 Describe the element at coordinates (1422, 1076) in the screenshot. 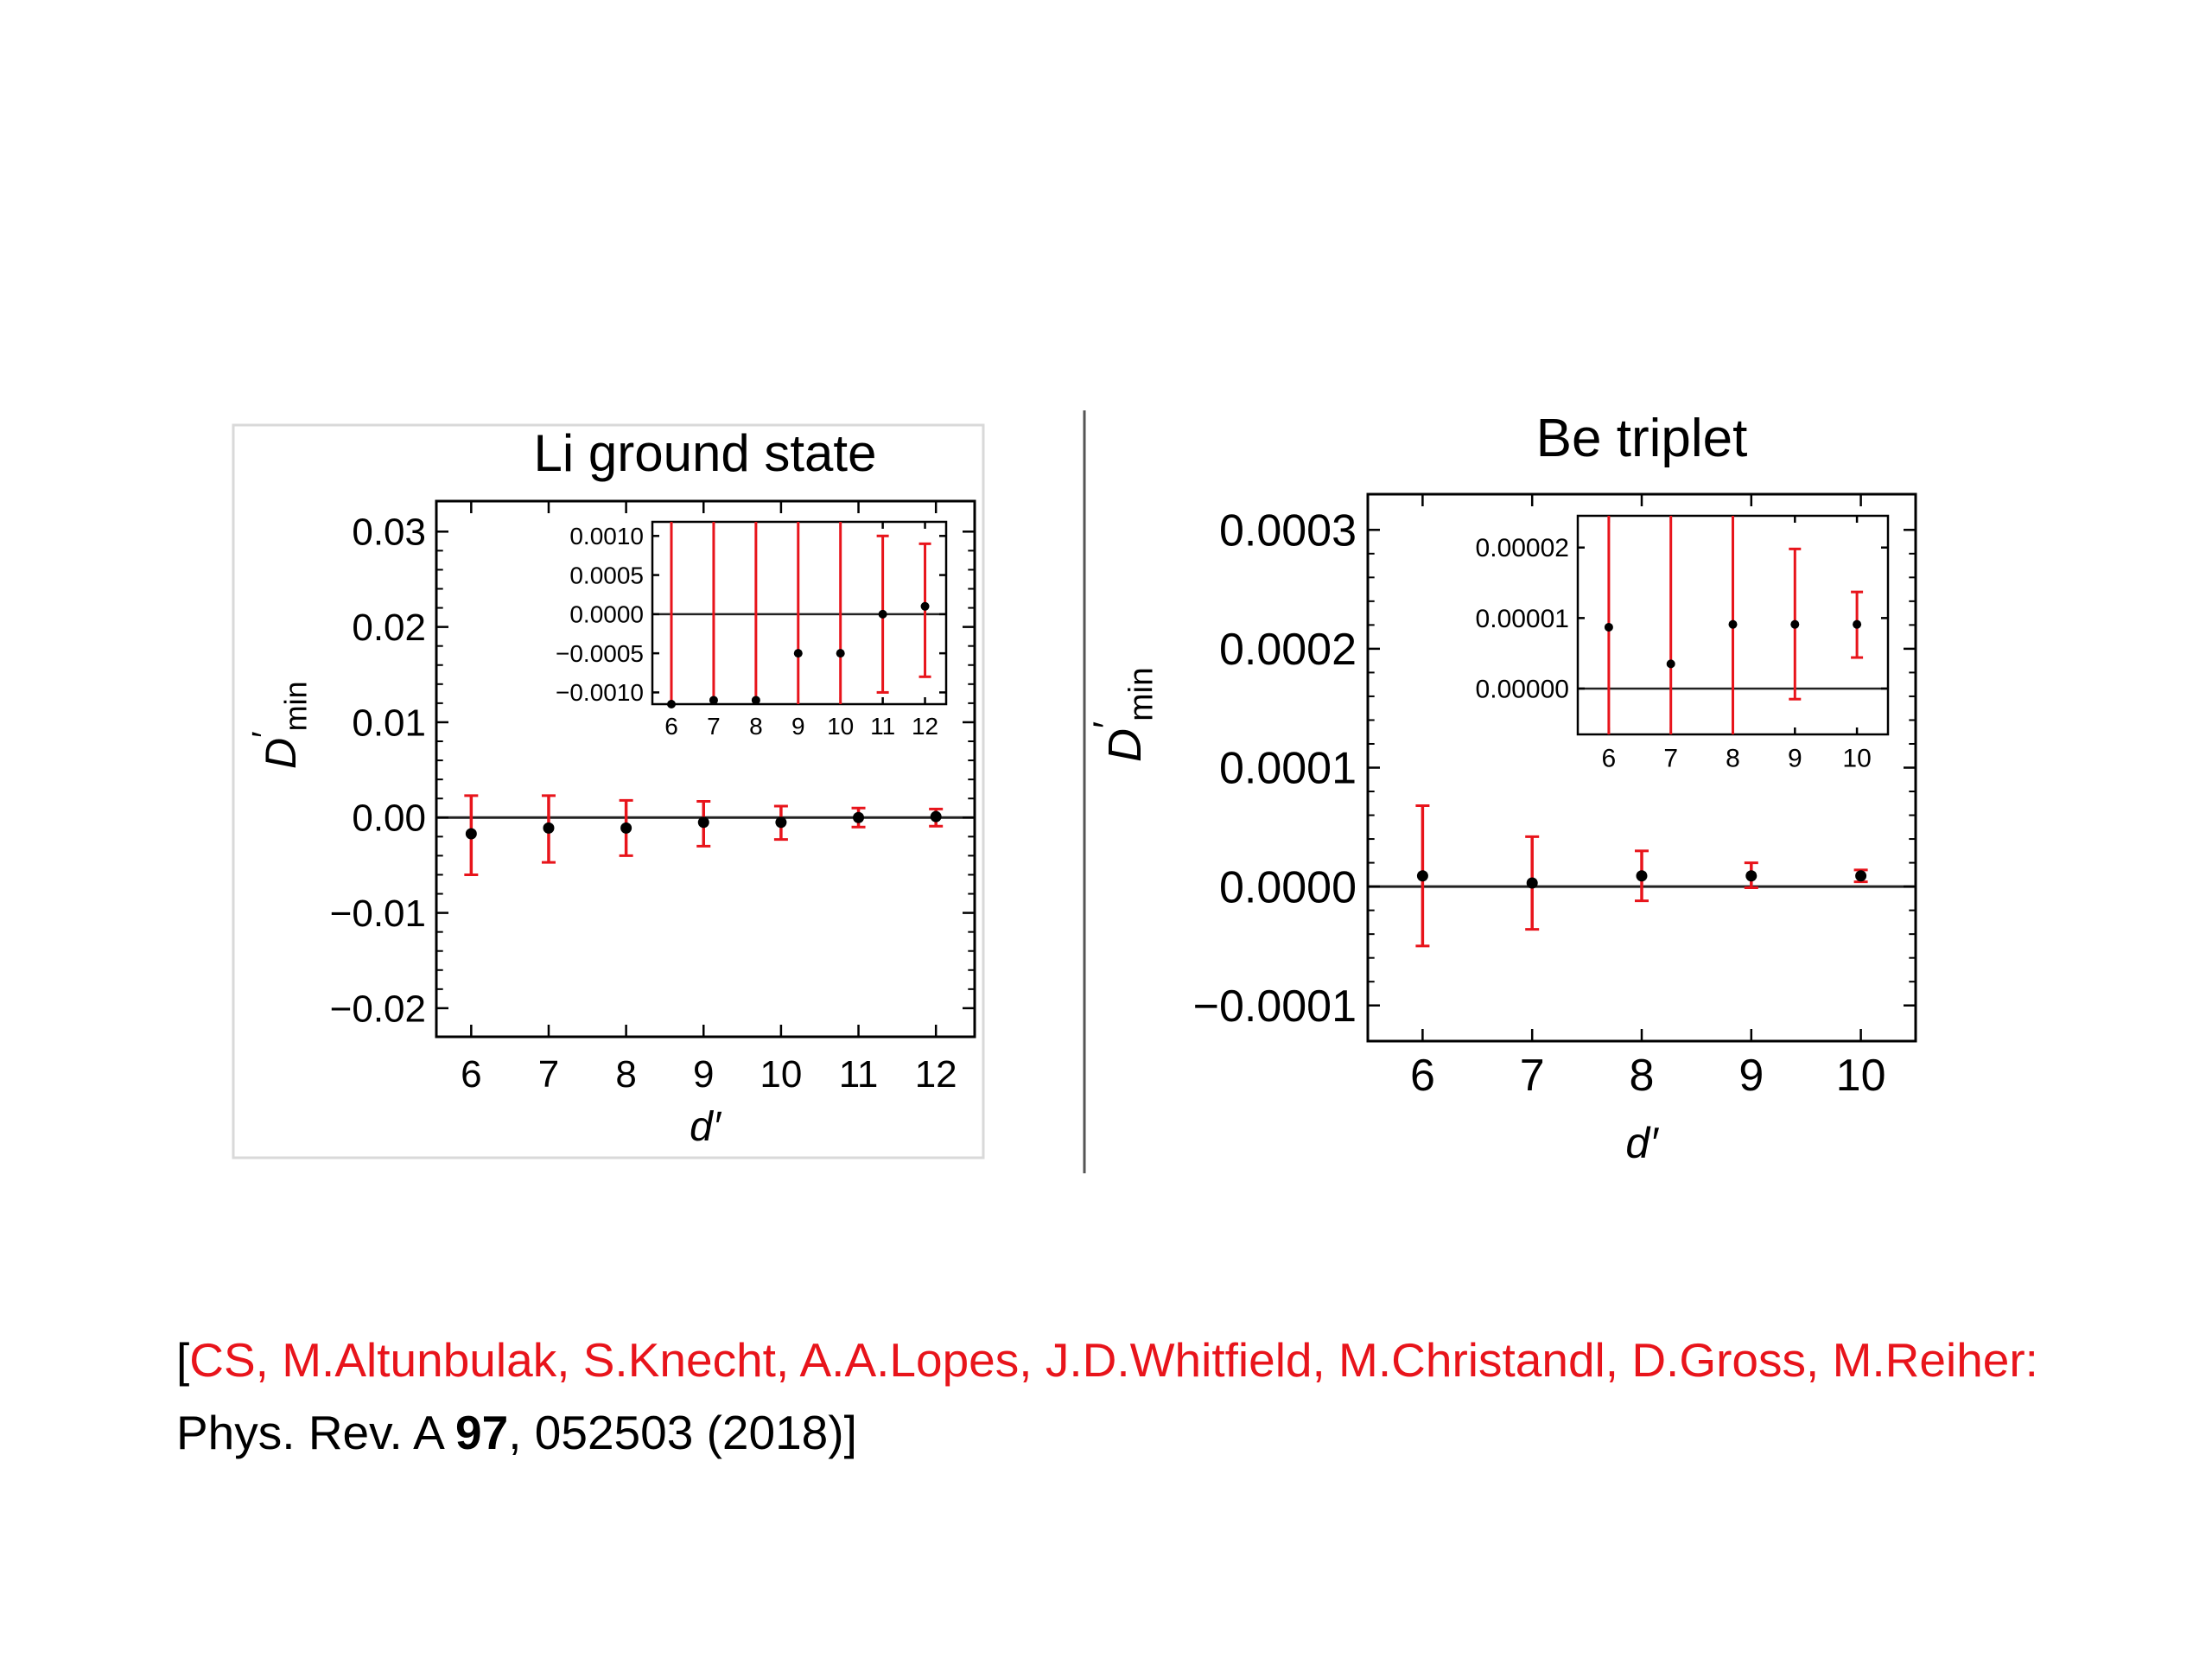

I see `be-main-x-tick-label: 6` at that location.